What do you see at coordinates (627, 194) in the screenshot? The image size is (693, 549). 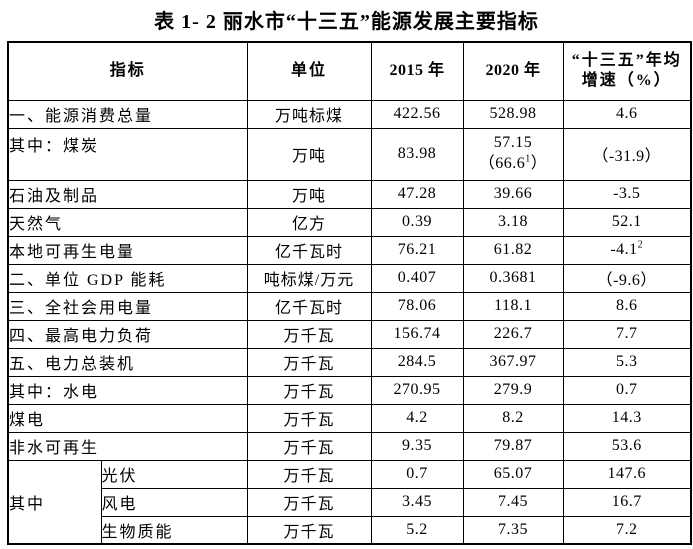 I see `growth-cell: -3.5` at bounding box center [627, 194].